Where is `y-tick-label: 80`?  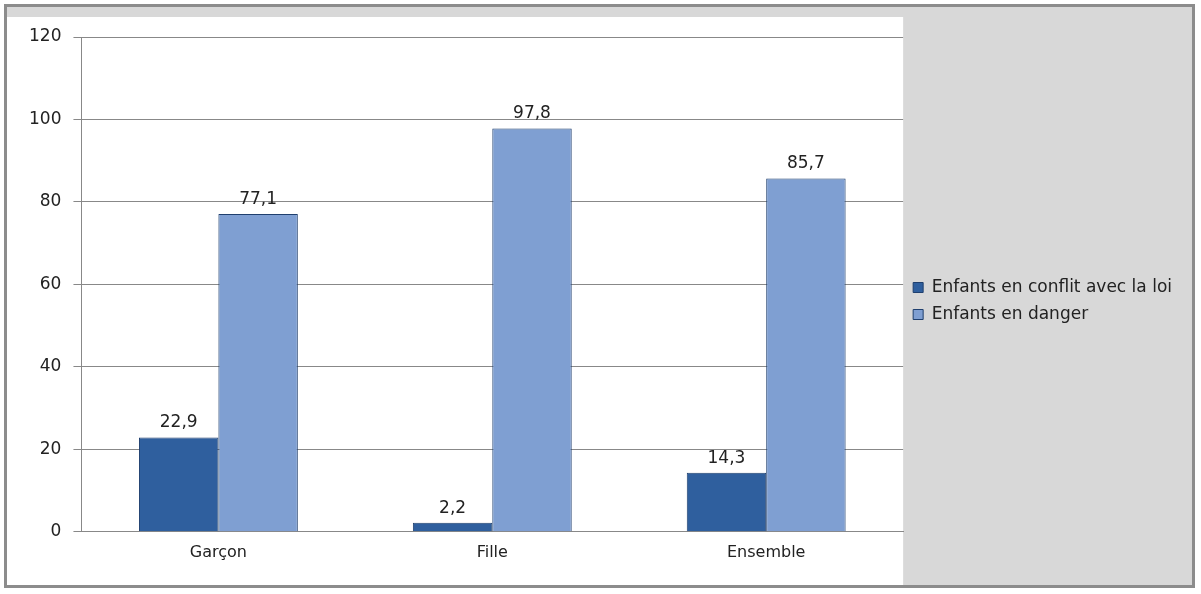
y-tick-label: 80 is located at coordinates (50, 200).